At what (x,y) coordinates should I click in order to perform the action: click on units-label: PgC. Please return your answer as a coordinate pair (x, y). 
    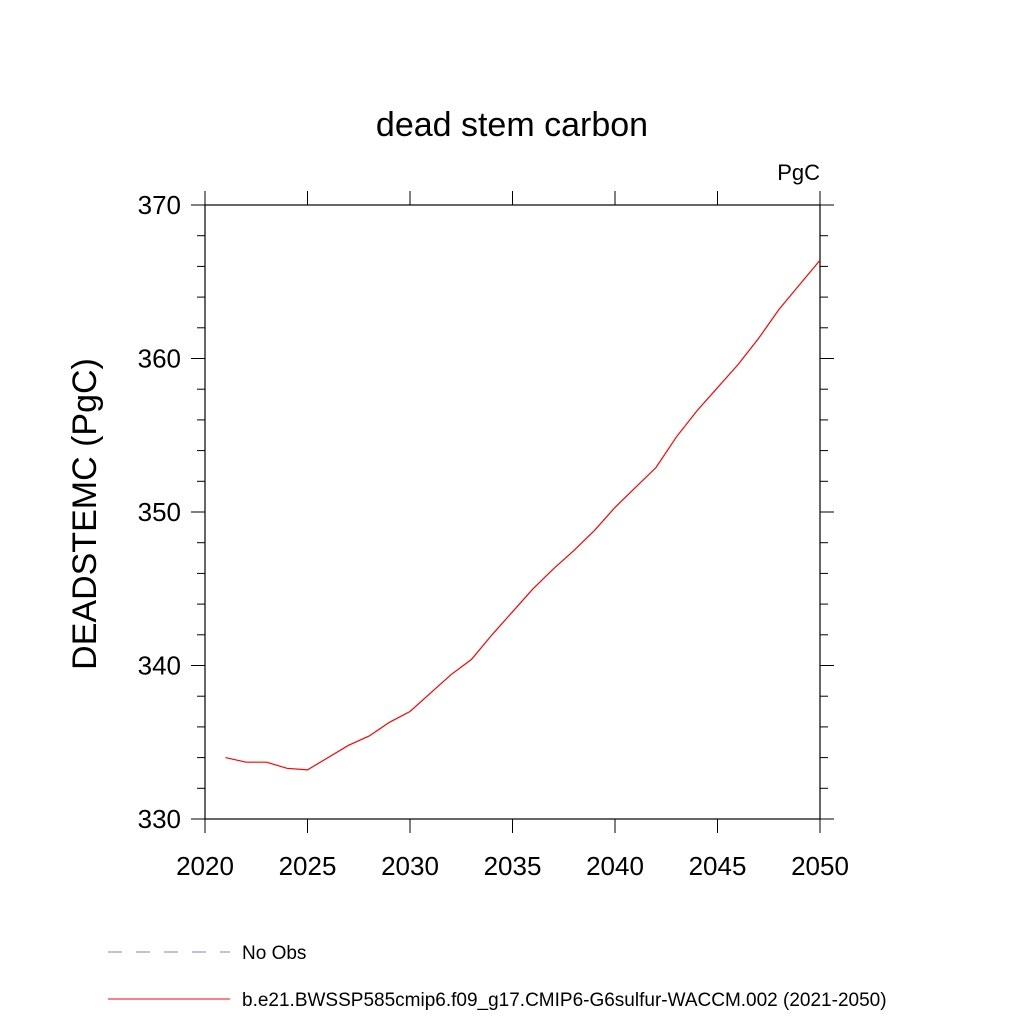
    Looking at the image, I should click on (798, 172).